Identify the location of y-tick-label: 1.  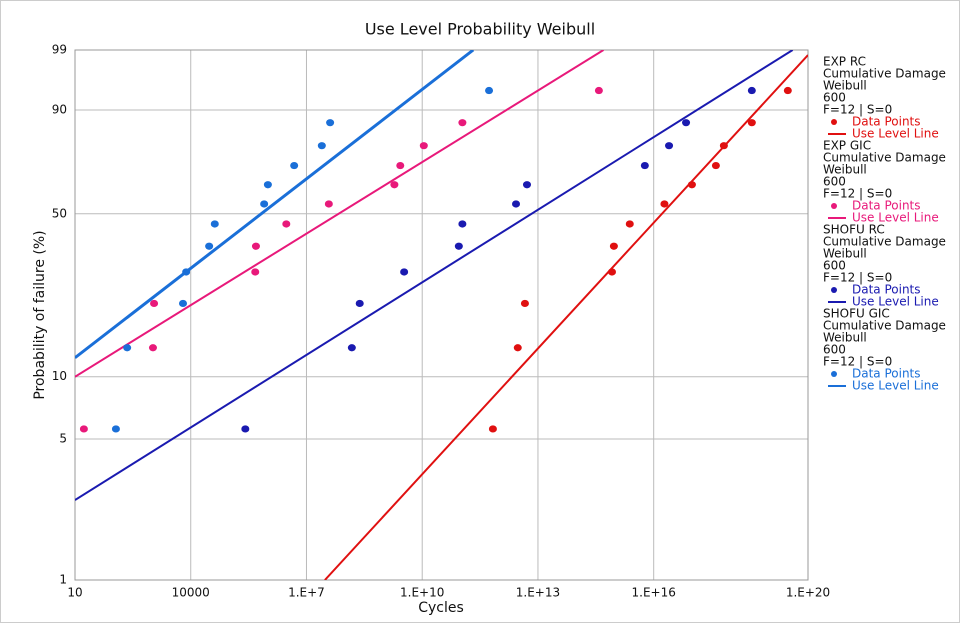
(63, 580).